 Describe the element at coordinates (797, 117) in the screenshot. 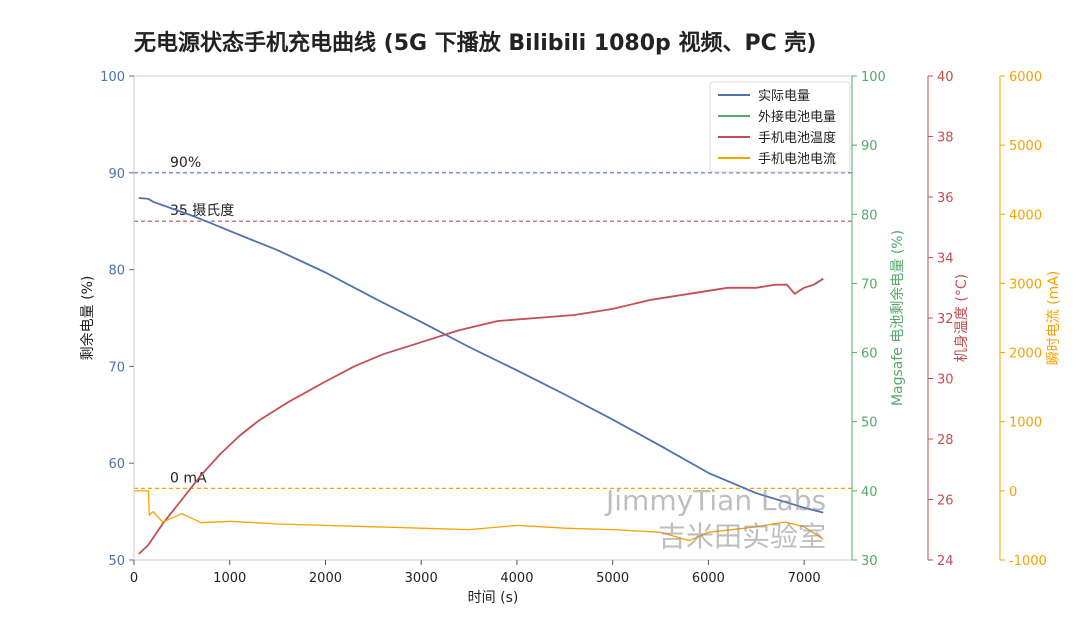

I see `legend-label-1: 外接电池电量` at that location.